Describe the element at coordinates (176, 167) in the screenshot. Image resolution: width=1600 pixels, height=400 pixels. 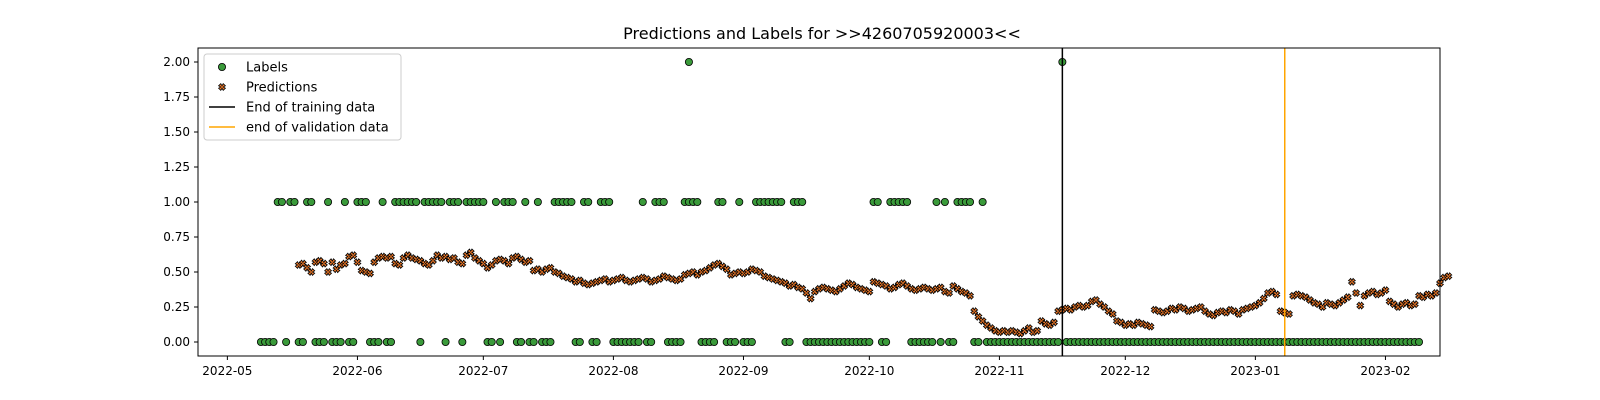
I see `y-tick-label: 1.25` at that location.